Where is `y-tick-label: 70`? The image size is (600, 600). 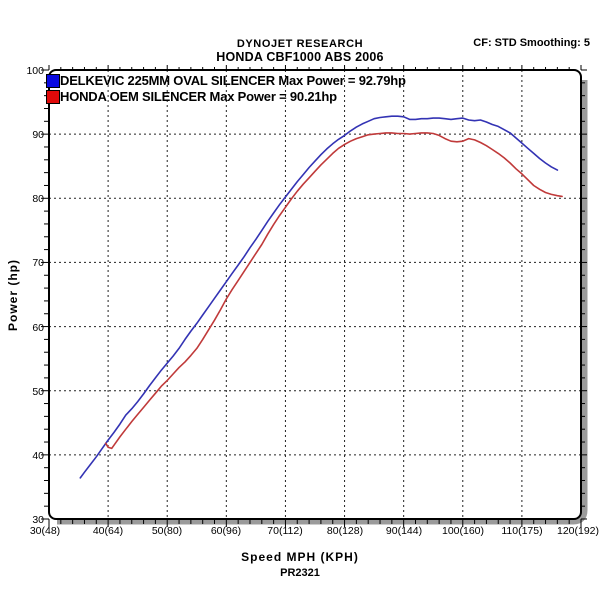 y-tick-label: 70 is located at coordinates (38, 263).